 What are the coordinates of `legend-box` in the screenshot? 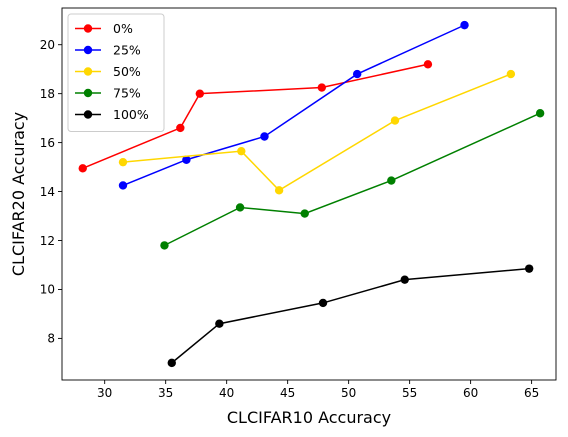 It's located at (116, 72).